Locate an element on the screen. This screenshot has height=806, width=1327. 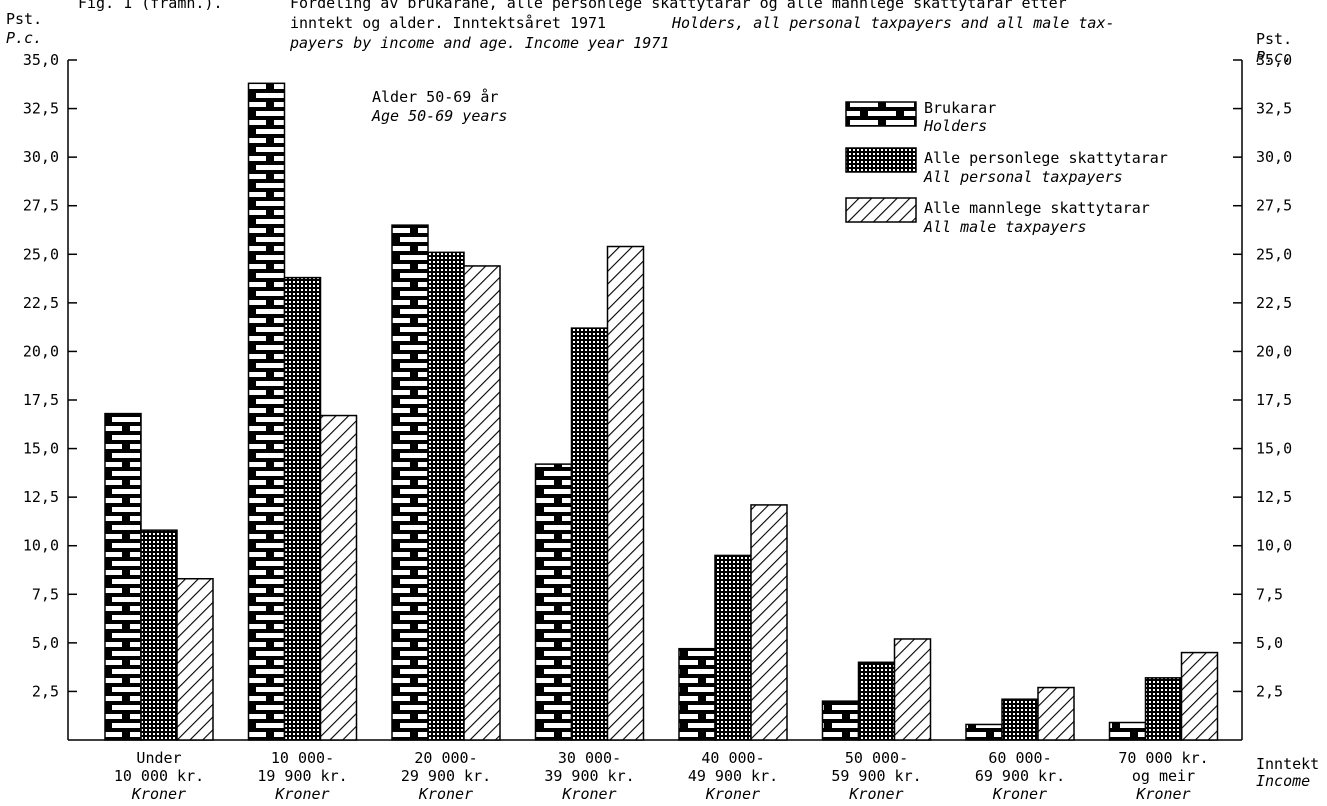
right-tick-label: 32,5 is located at coordinates (1274, 109).